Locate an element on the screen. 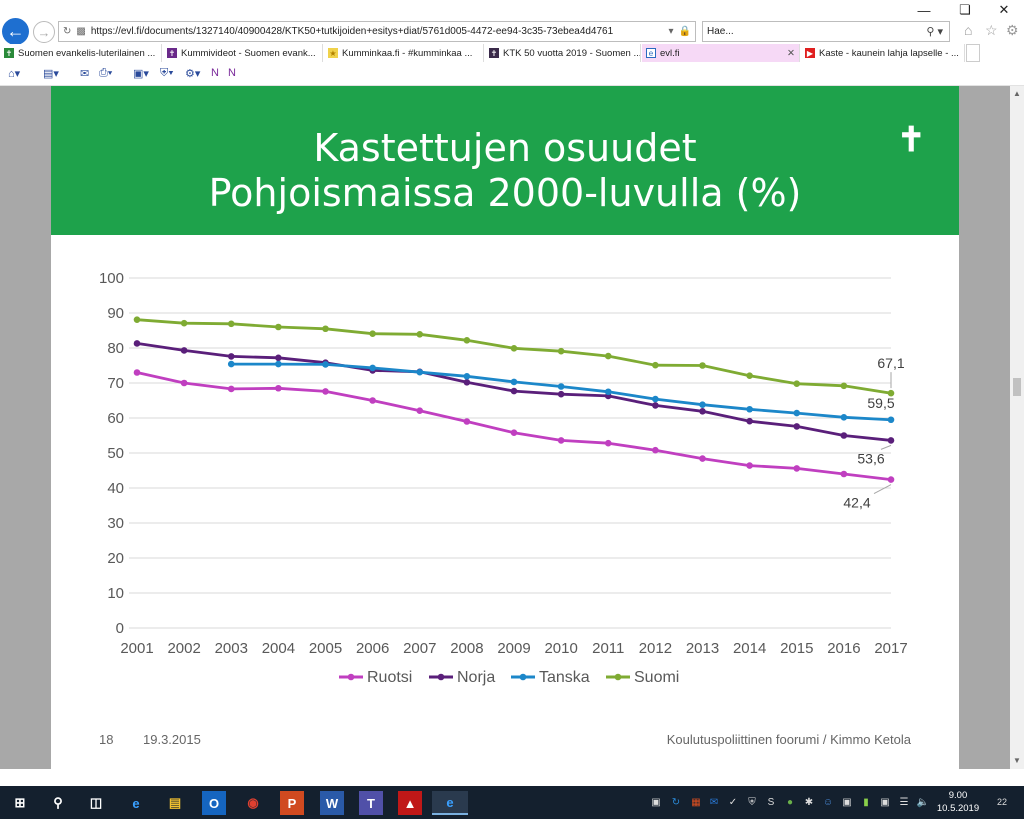  tray-monitor-icon: ▣ is located at coordinates (885, 802).